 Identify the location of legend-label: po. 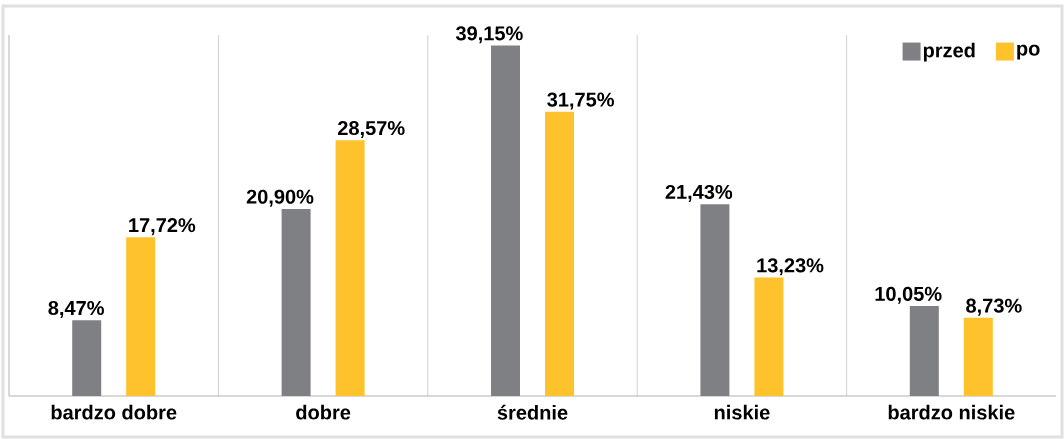
(1028, 52).